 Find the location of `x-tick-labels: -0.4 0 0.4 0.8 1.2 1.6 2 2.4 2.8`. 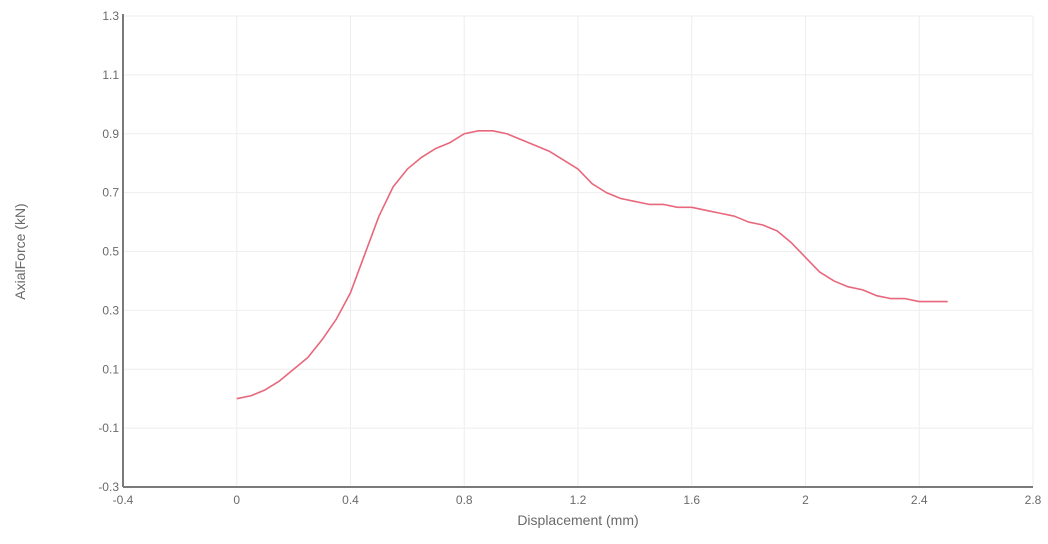

x-tick-labels: -0.4 0 0.4 0.8 1.2 1.6 2 2.4 2.8 is located at coordinates (577, 500).